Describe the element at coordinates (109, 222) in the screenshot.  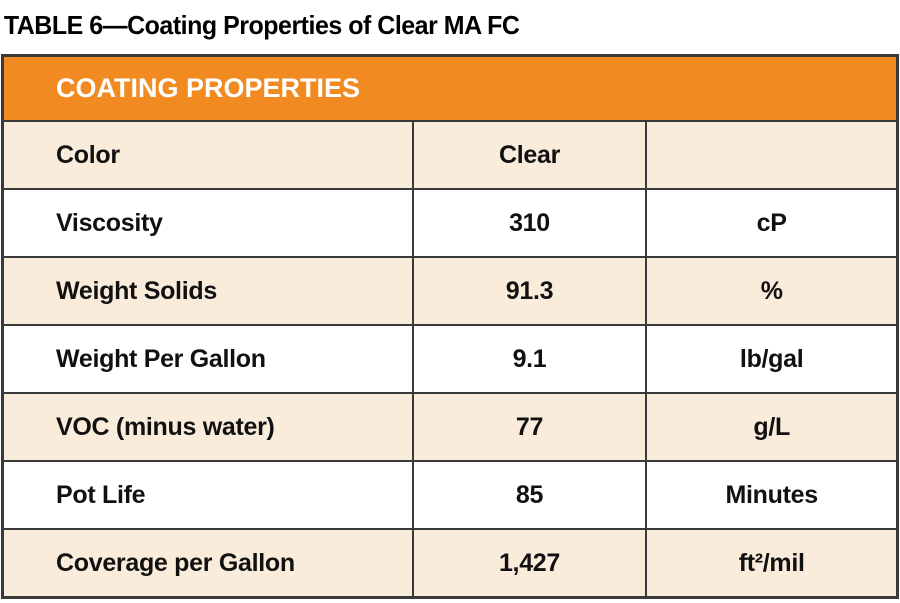
I see `property-cell: Viscosity` at that location.